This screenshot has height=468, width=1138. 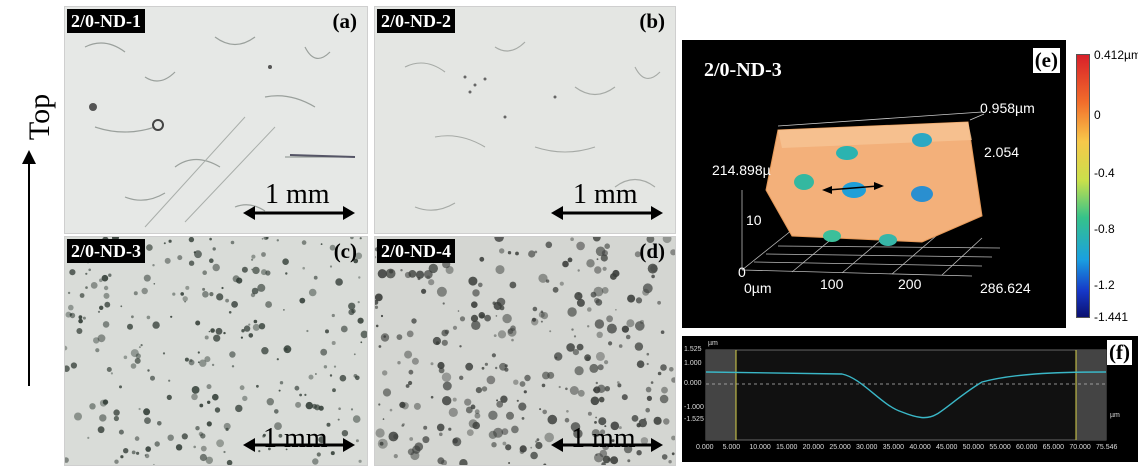 I want to click on profile-x-tick: 70.000, so click(x=1080, y=447).